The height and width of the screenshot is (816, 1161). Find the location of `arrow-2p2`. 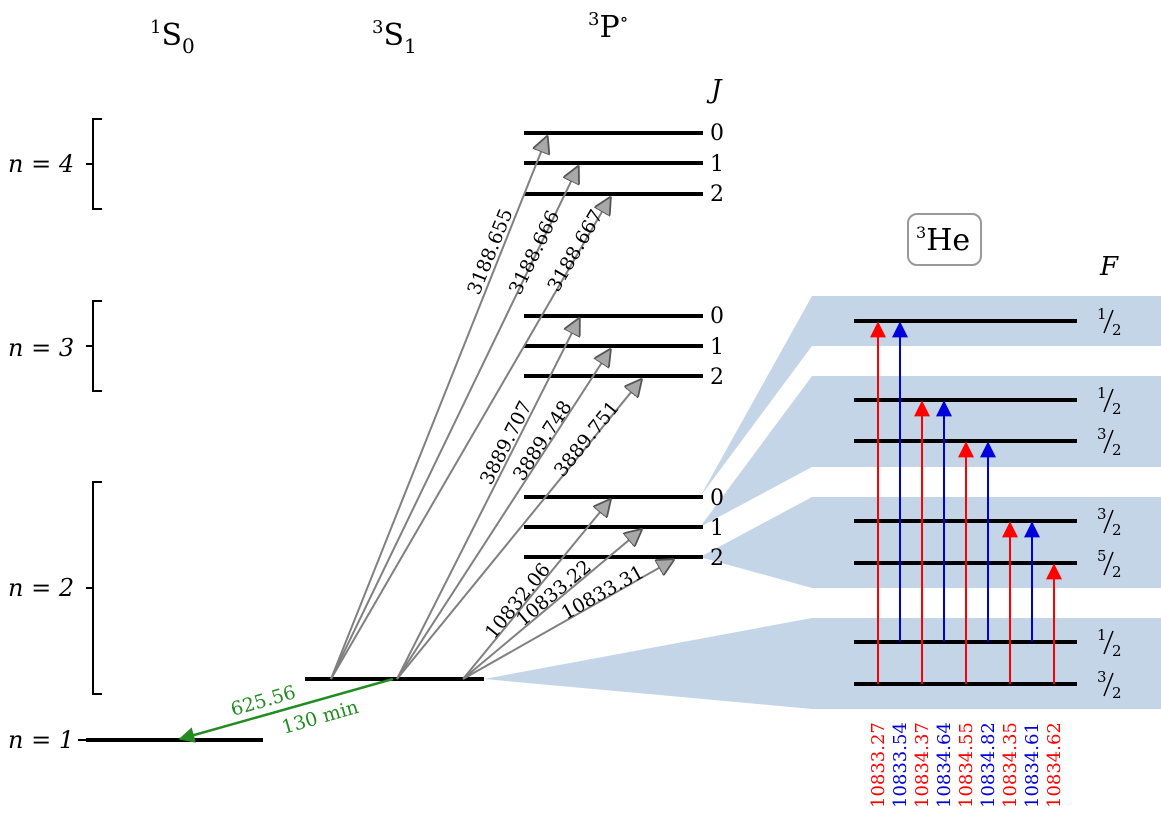

arrow-2p2 is located at coordinates (567, 620).